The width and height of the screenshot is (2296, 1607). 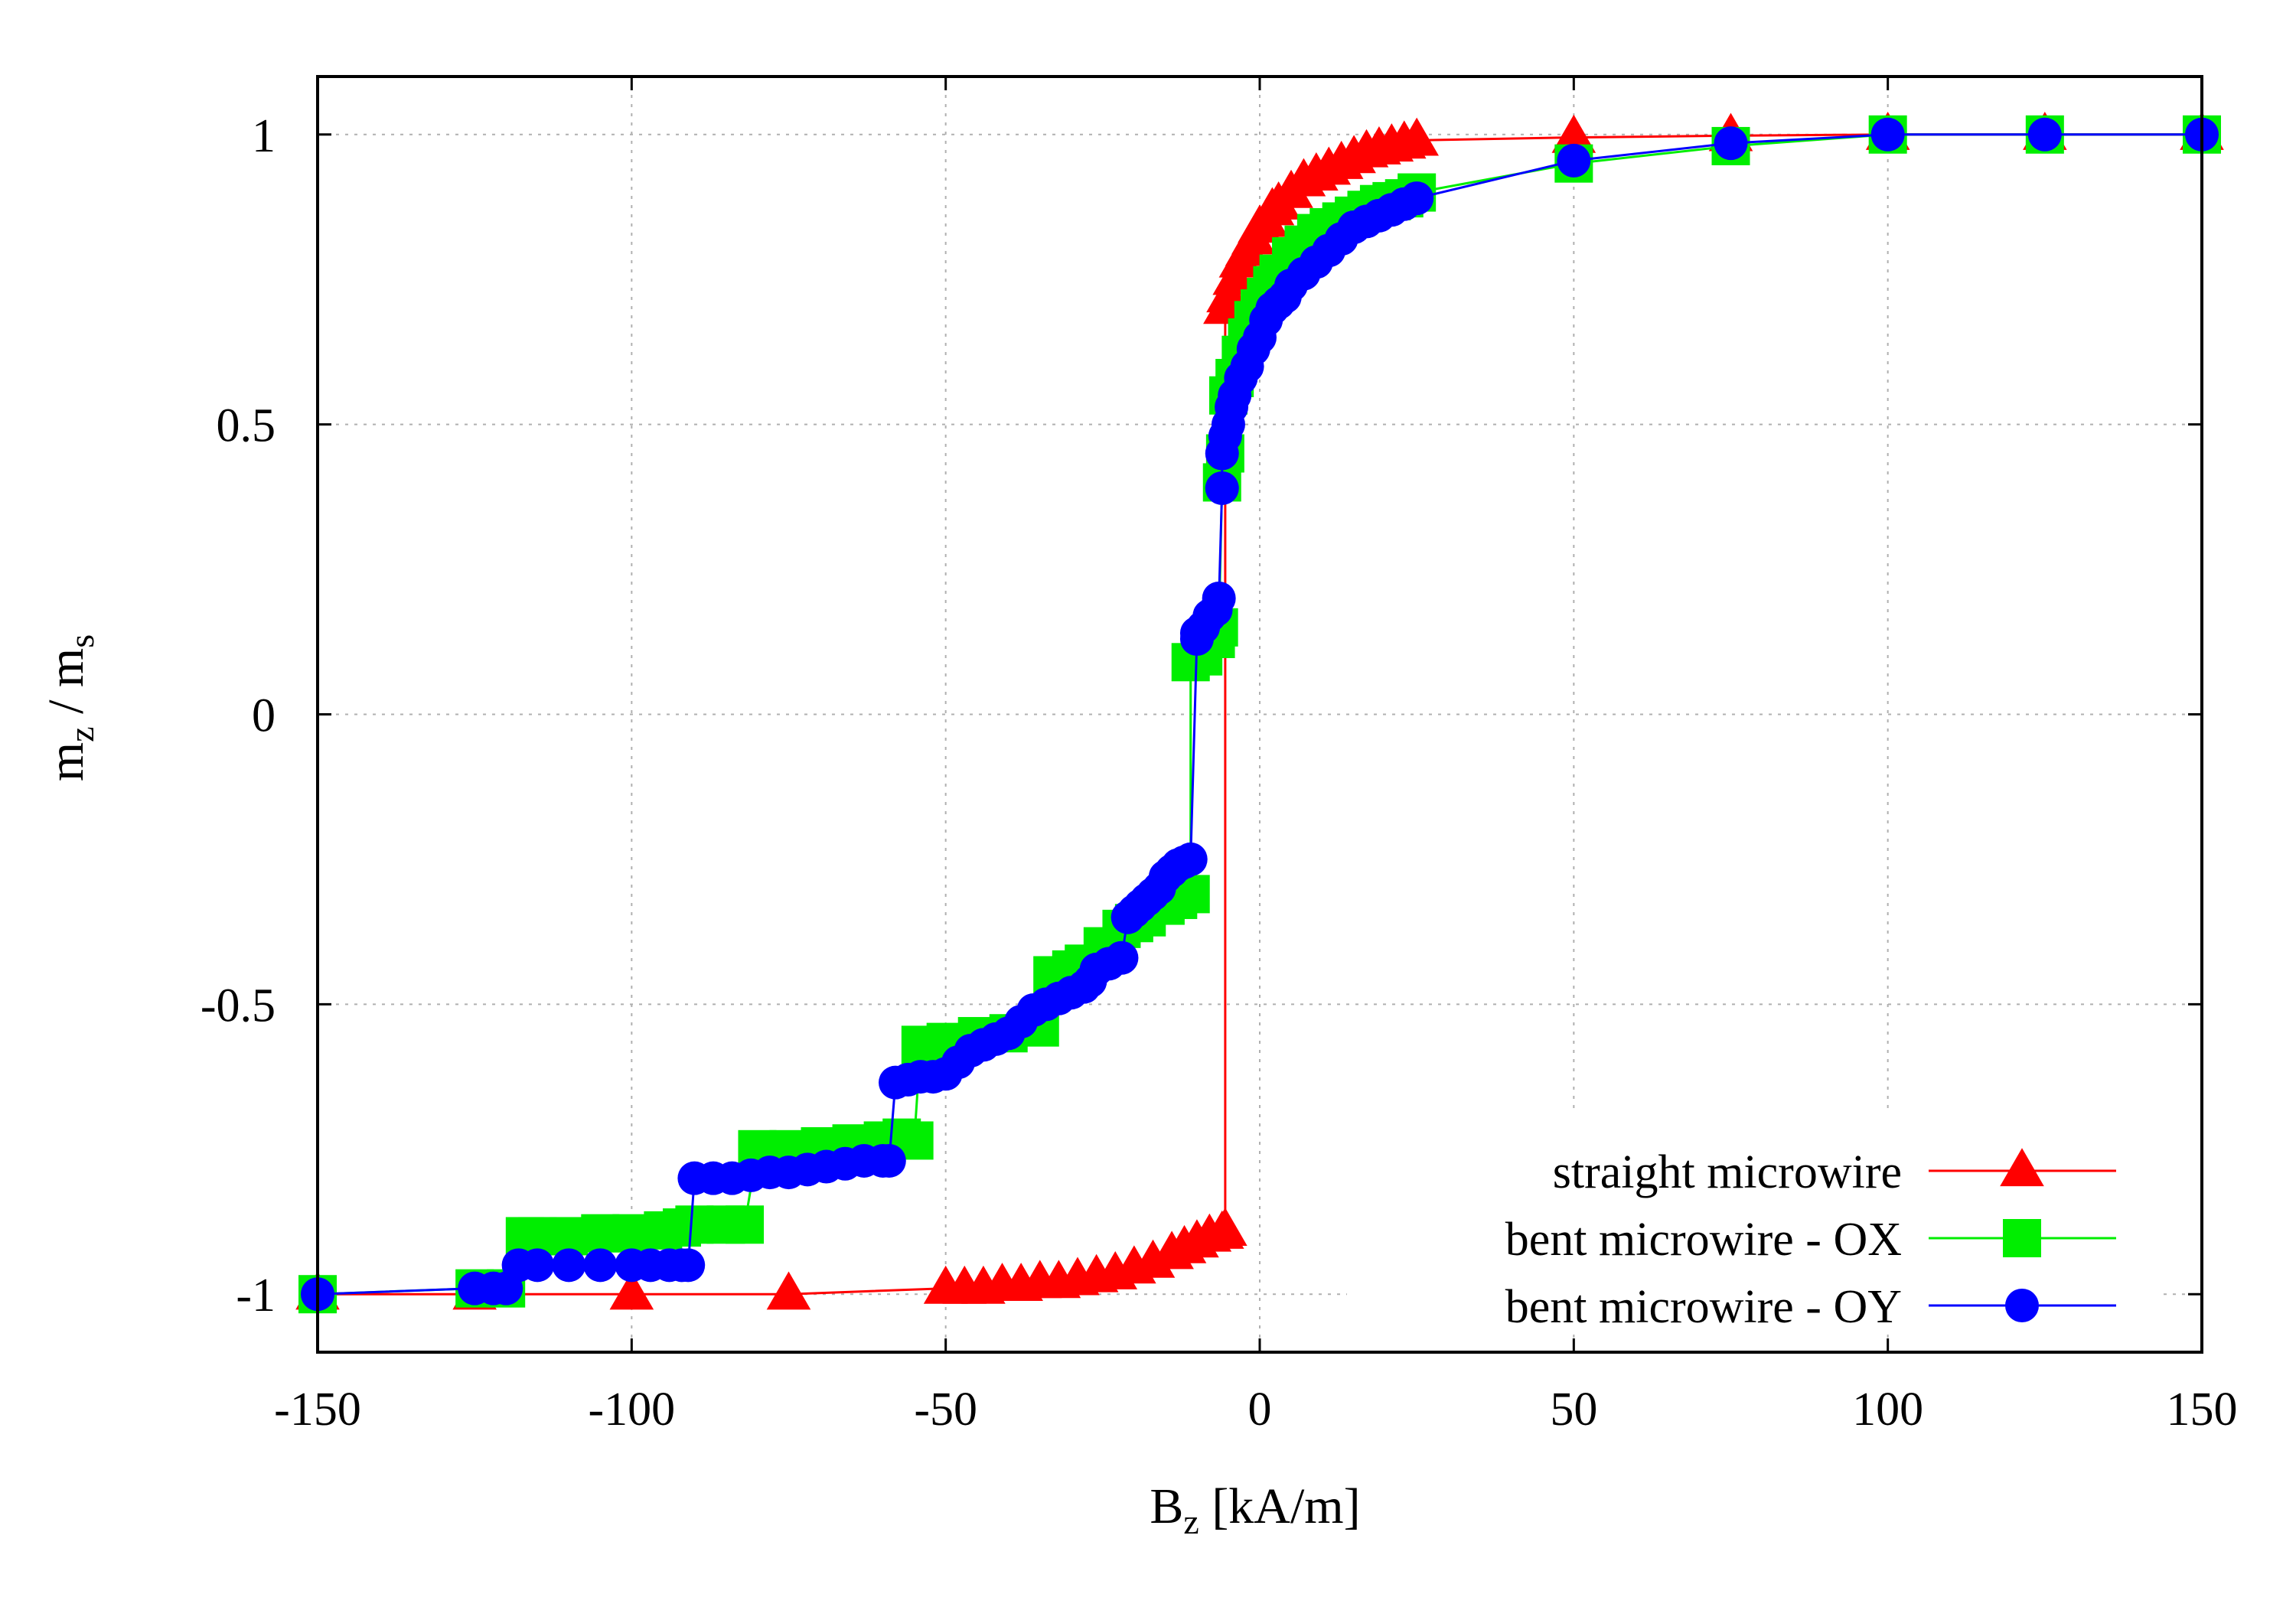 What do you see at coordinates (1573, 1410) in the screenshot?
I see `x-tick-label: 50` at bounding box center [1573, 1410].